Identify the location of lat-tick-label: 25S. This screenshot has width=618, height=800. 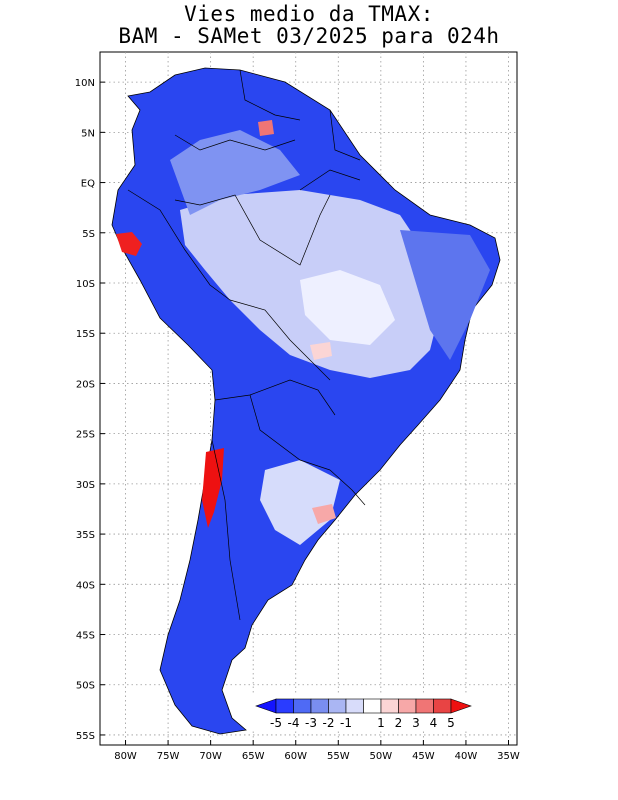
(85, 435).